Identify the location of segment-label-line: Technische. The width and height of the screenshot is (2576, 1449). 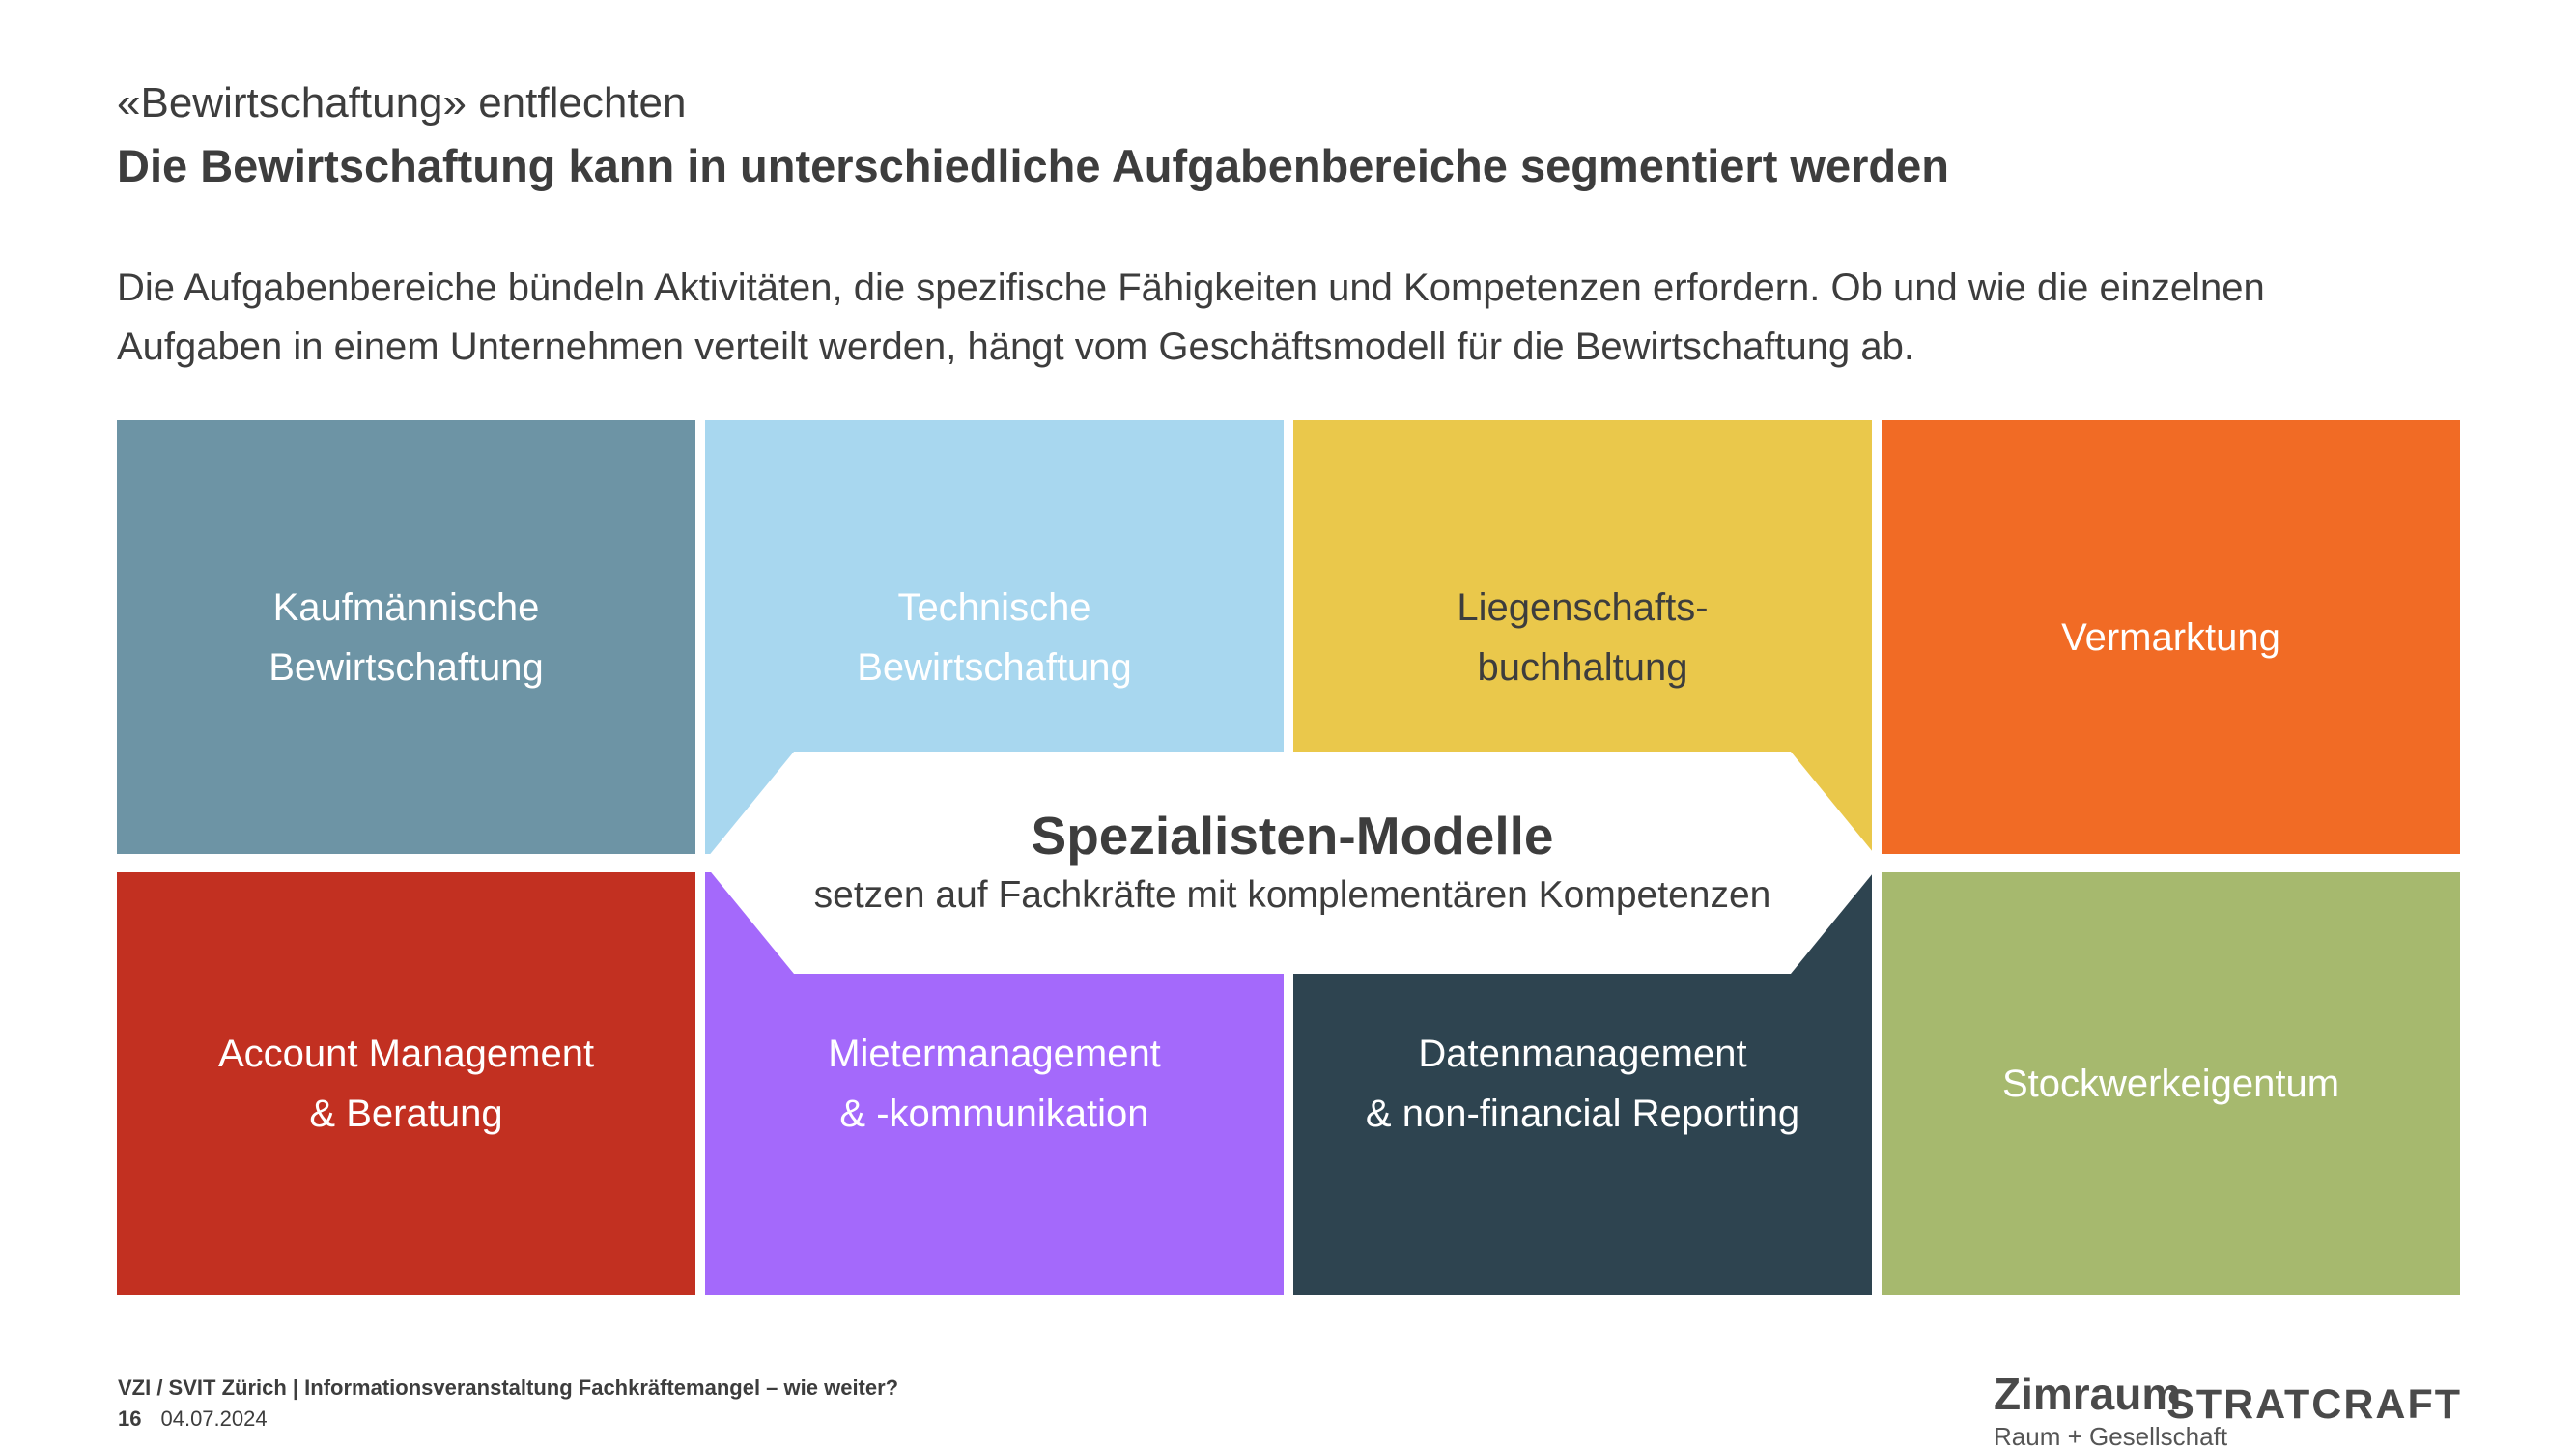
(994, 607).